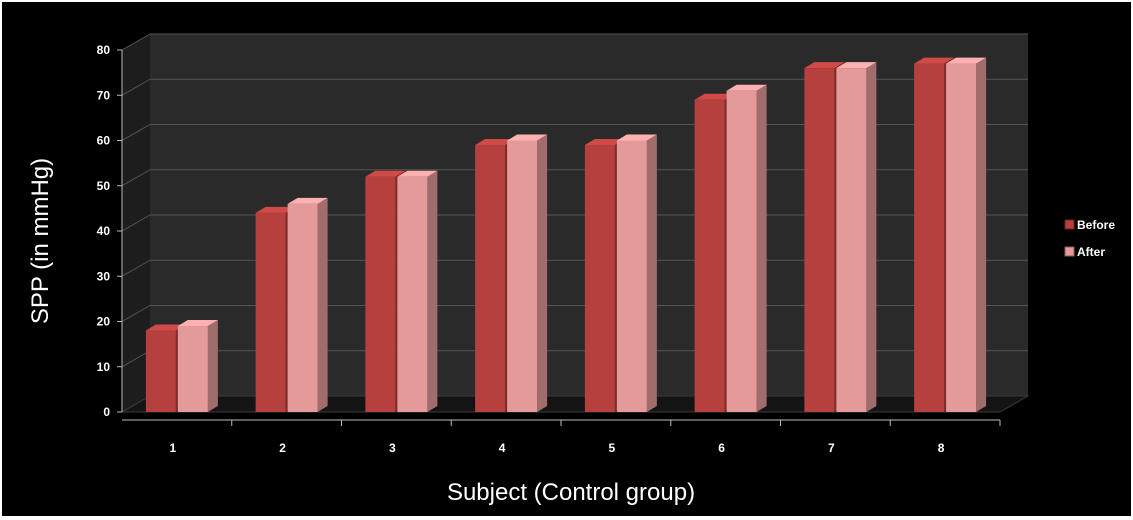 Image resolution: width=1133 pixels, height=520 pixels. I want to click on y-tick-label: 60, so click(104, 141).